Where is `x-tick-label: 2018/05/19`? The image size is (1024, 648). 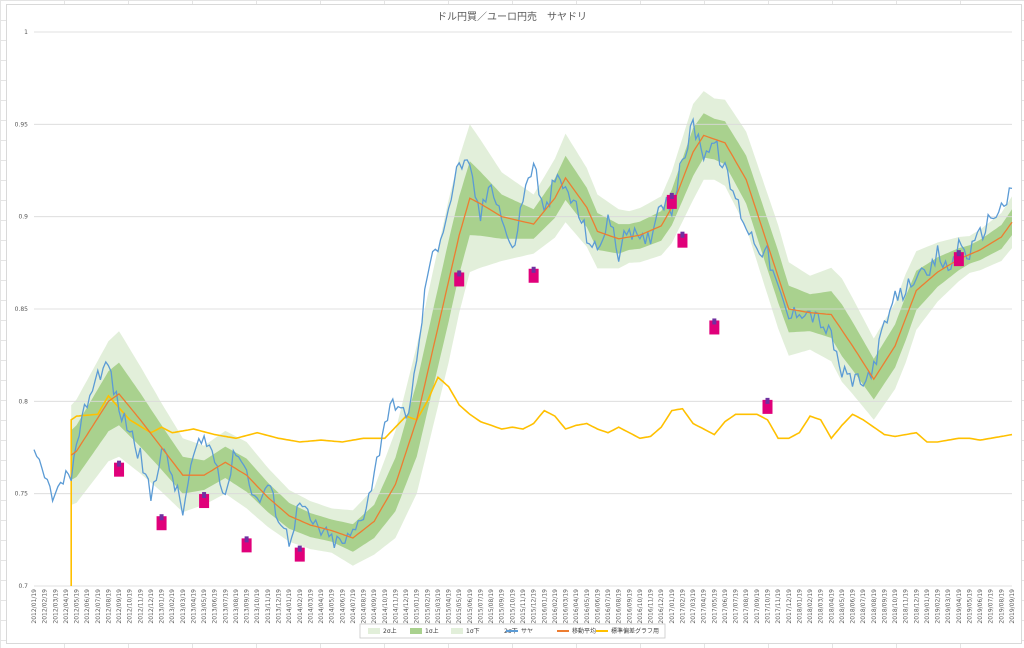 x-tick-label: 2018/05/19 is located at coordinates (842, 606).